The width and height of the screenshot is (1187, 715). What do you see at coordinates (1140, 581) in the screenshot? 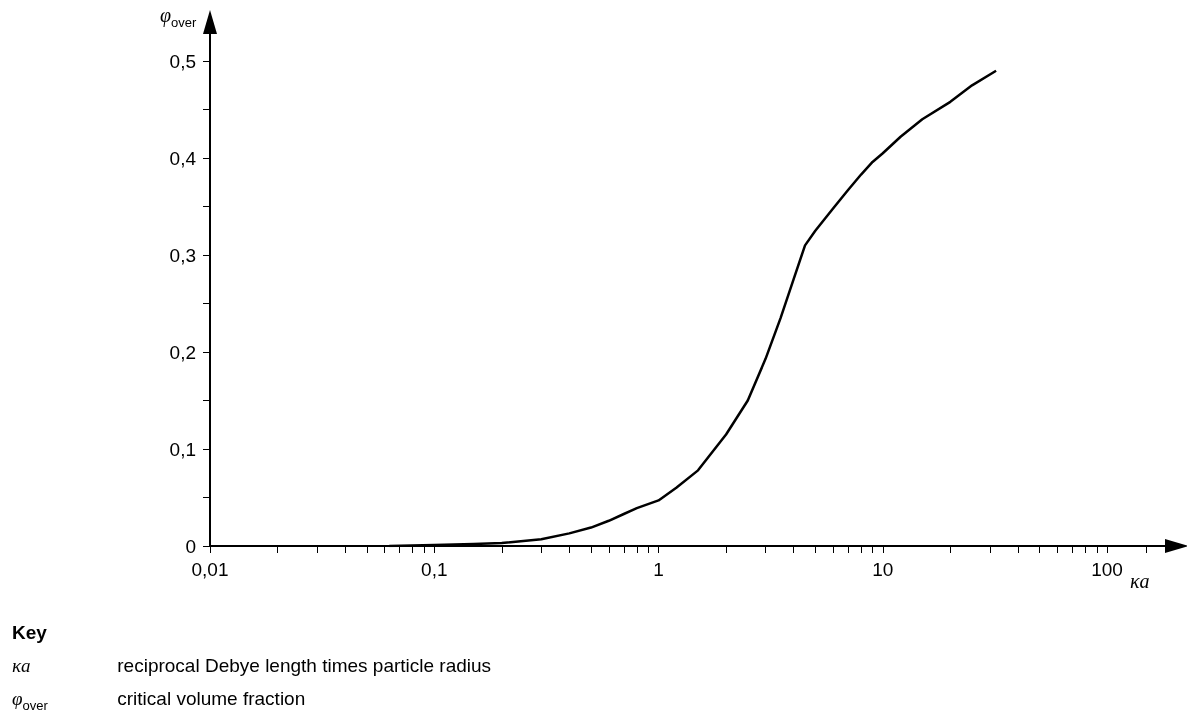
I see `x-axis-title: κa` at bounding box center [1140, 581].